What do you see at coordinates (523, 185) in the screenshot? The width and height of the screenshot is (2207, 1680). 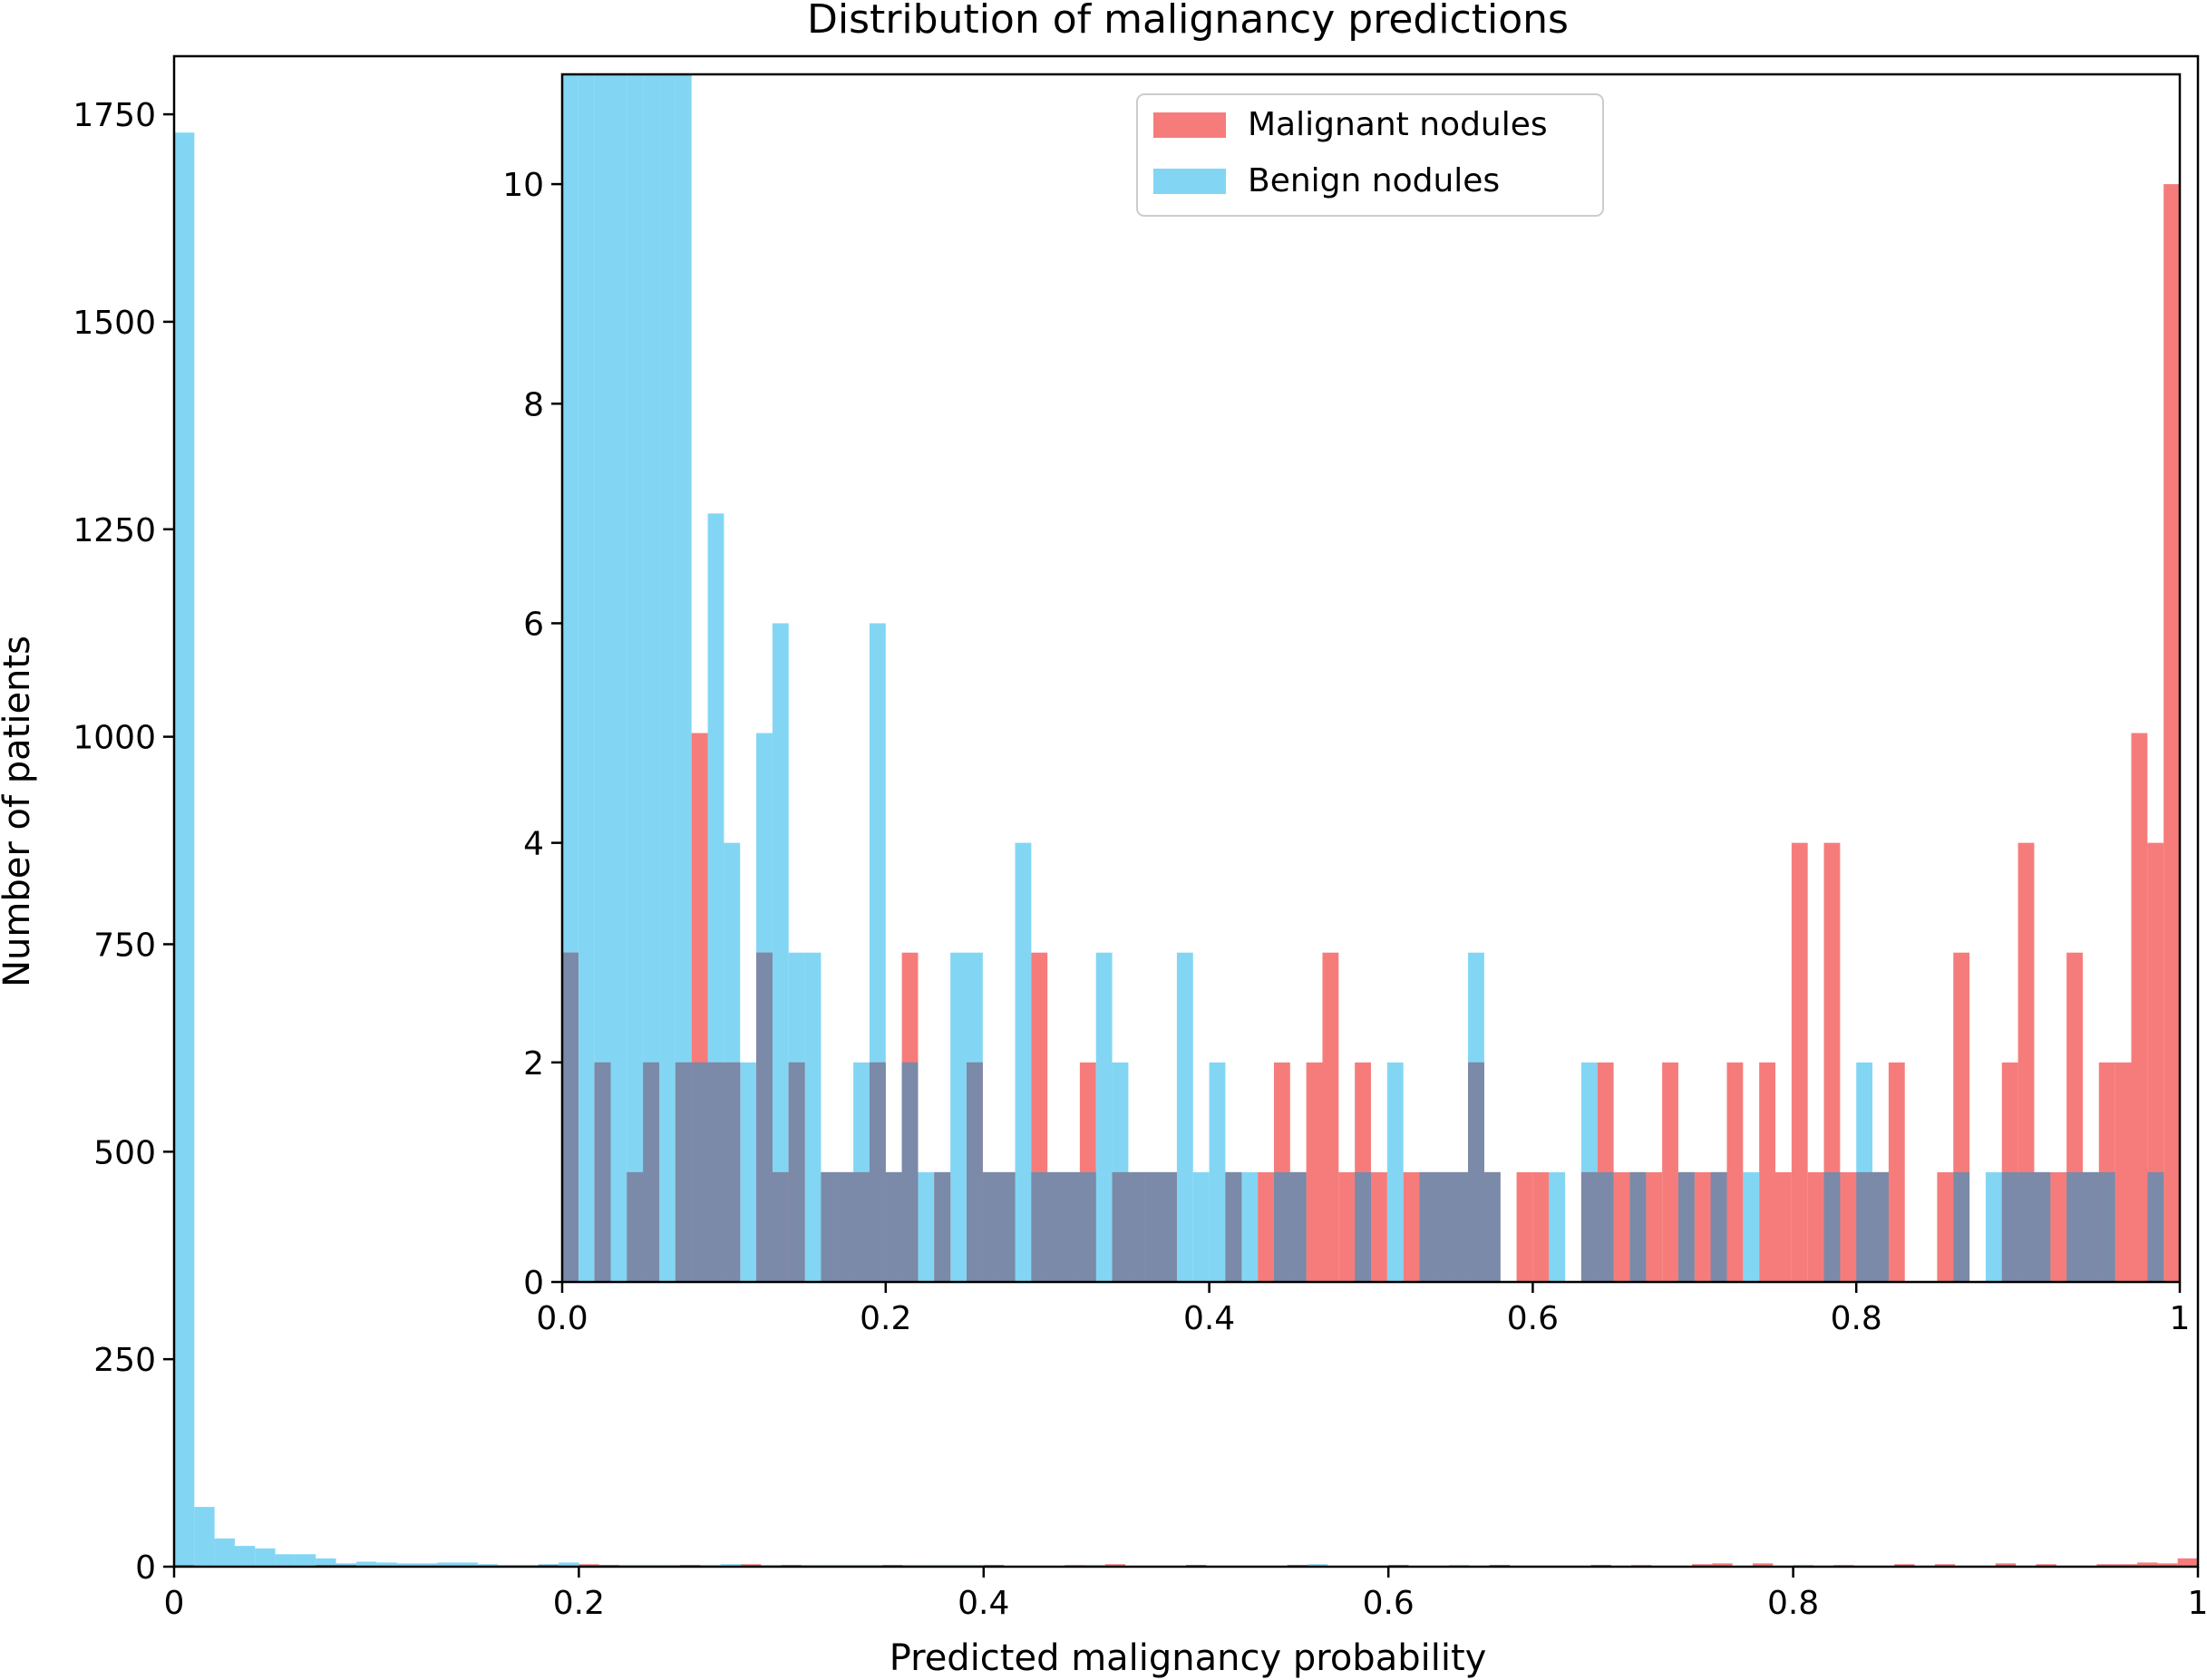 I see `y-tick-label: 10` at bounding box center [523, 185].